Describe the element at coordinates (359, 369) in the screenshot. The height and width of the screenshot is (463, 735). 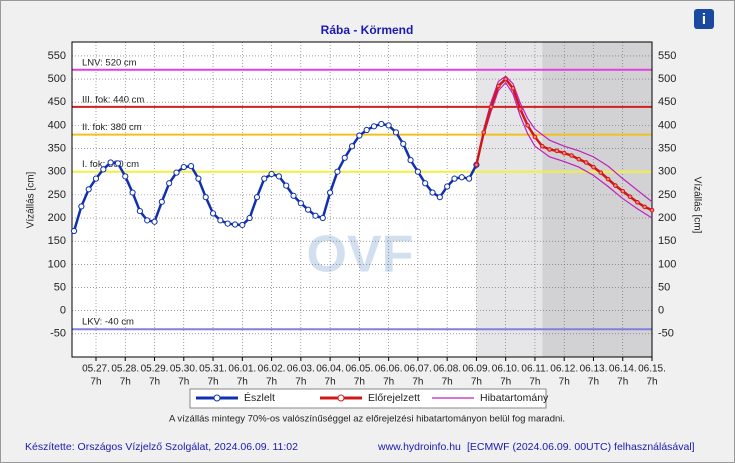
I see `x-tick-label: 06.05.` at that location.